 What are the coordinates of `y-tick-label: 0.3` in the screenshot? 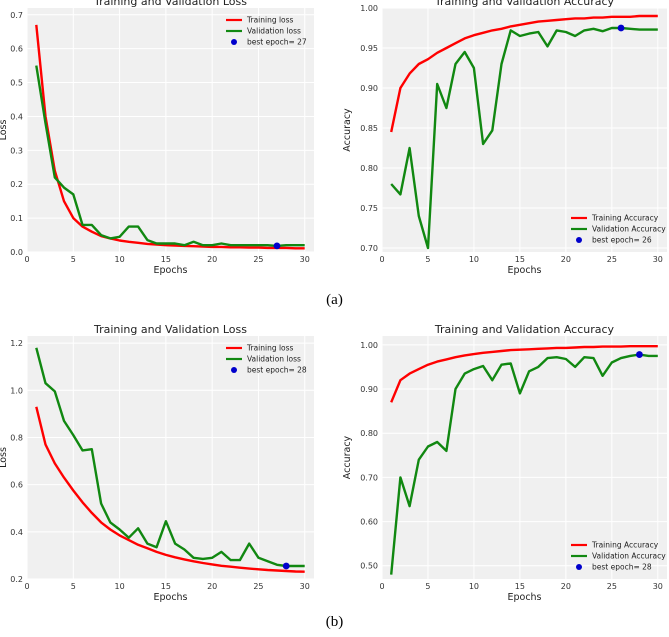 It's located at (16, 150).